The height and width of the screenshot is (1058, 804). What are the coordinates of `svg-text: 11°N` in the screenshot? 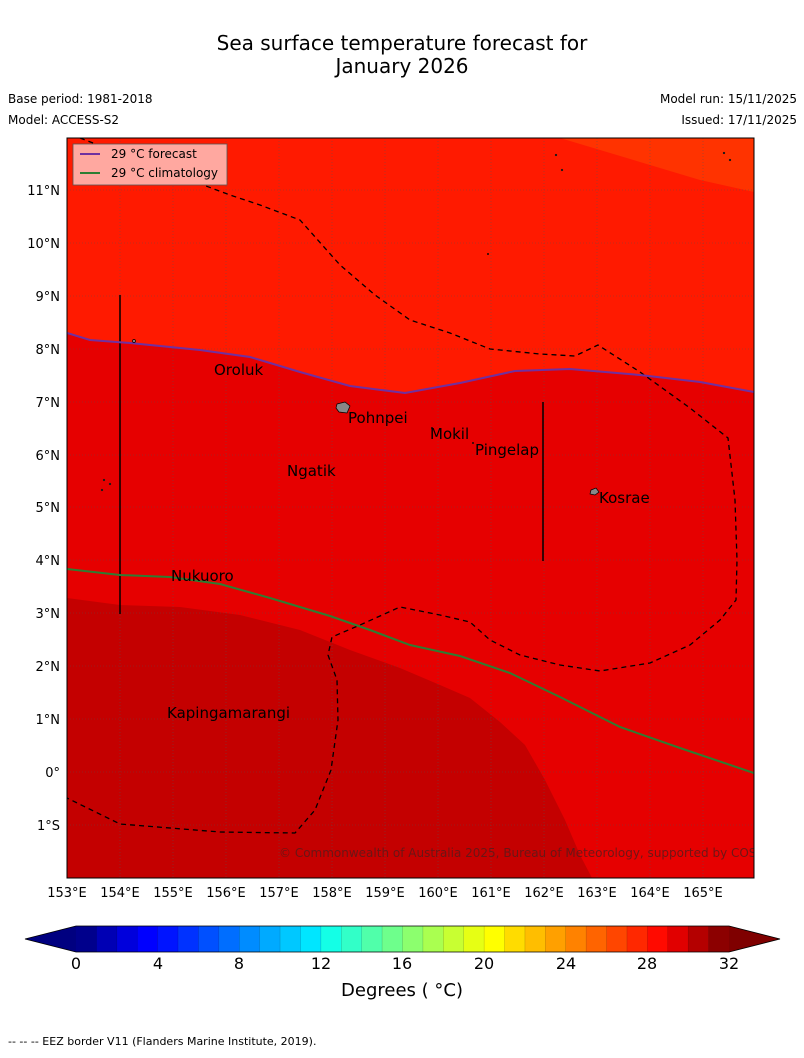 It's located at (43, 191).